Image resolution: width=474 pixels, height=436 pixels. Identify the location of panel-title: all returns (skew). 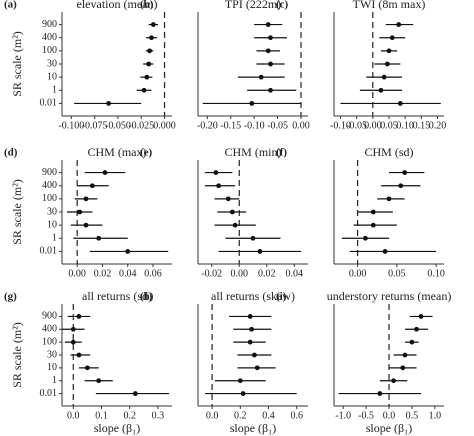
(253, 296).